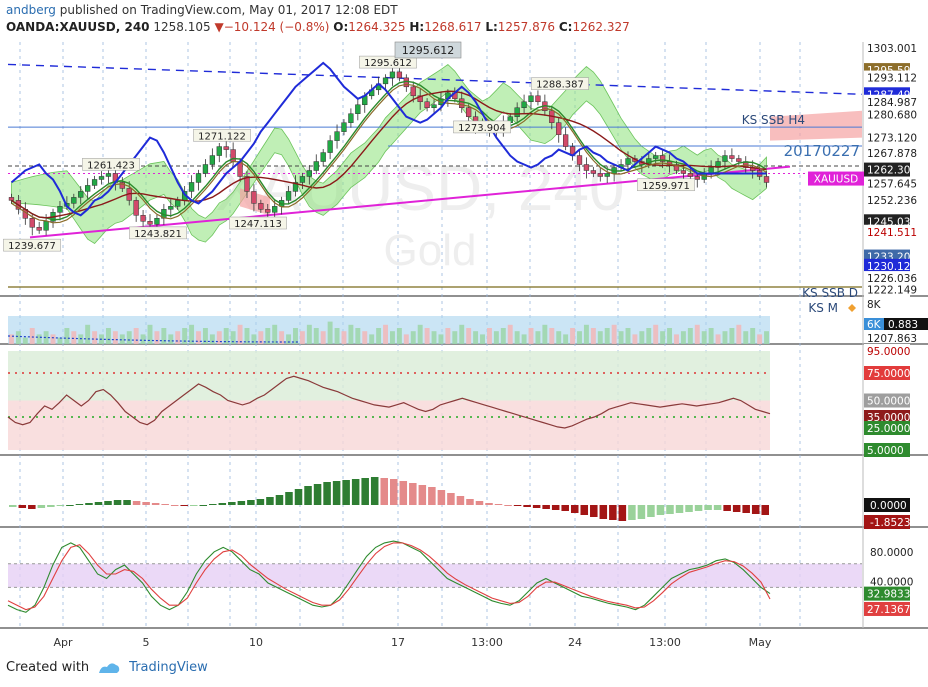  I want to click on symbol-line: OANDA:XAUUSD, 240, so click(78, 27).